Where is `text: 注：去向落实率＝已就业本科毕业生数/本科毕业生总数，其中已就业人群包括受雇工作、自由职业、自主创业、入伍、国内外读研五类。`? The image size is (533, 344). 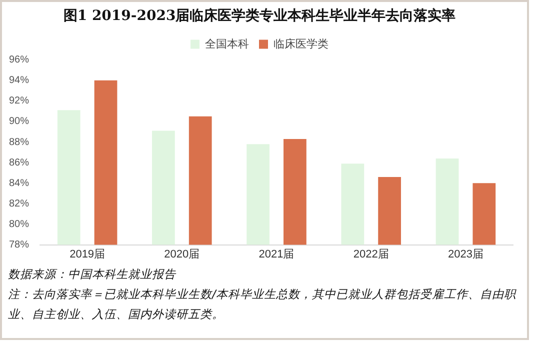 text: 注：去向落实率＝已就业本科毕业生数/本科毕业生总数，其中已就业人群包括受雇工作、自由职业、自主创业、入伍、国内外读研五类。 is located at coordinates (263, 304).